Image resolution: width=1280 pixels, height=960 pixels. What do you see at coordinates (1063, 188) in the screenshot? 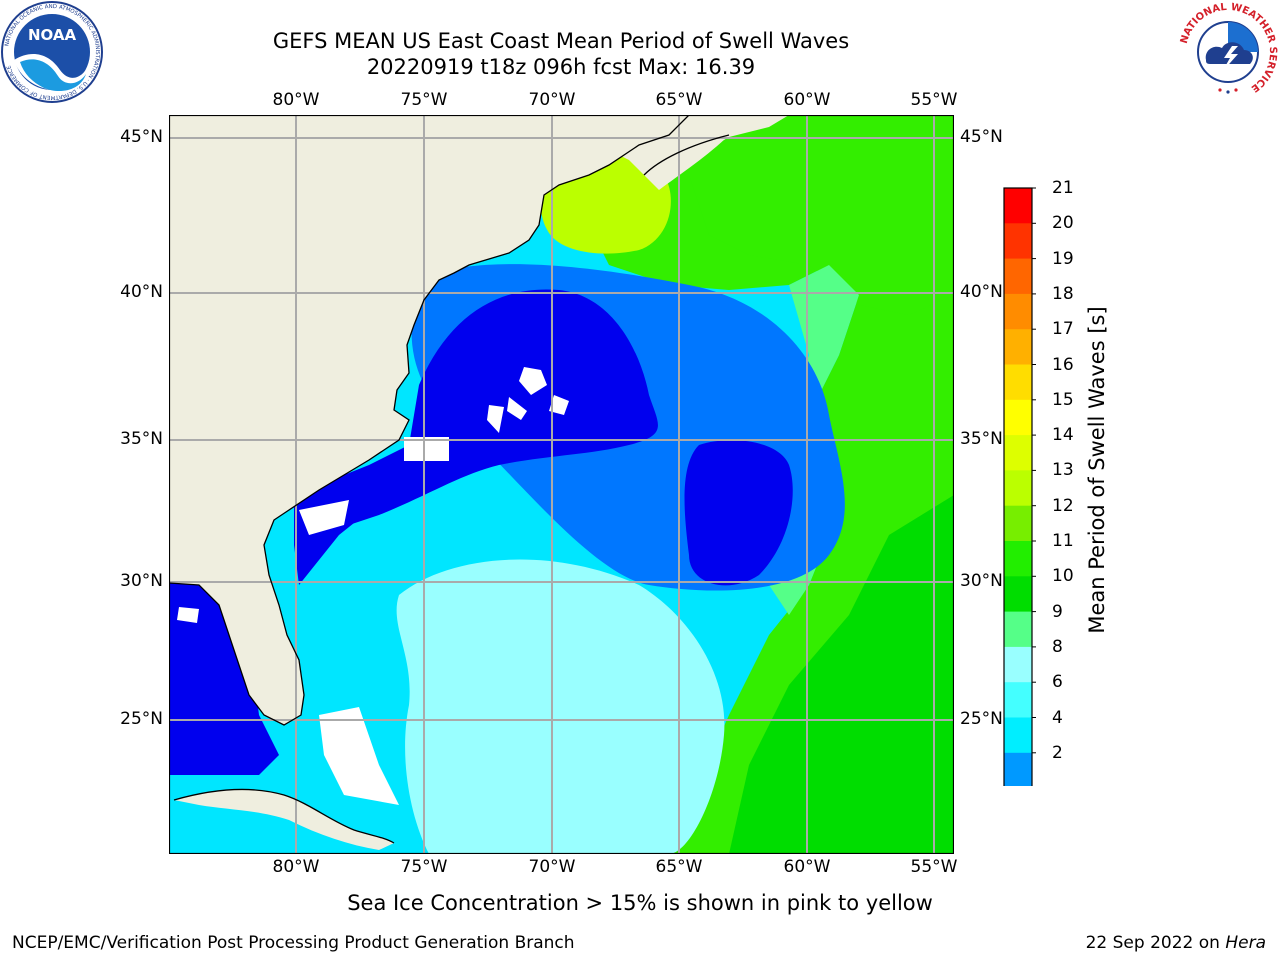
I see `colorbar-tick-label: 21` at bounding box center [1063, 188].